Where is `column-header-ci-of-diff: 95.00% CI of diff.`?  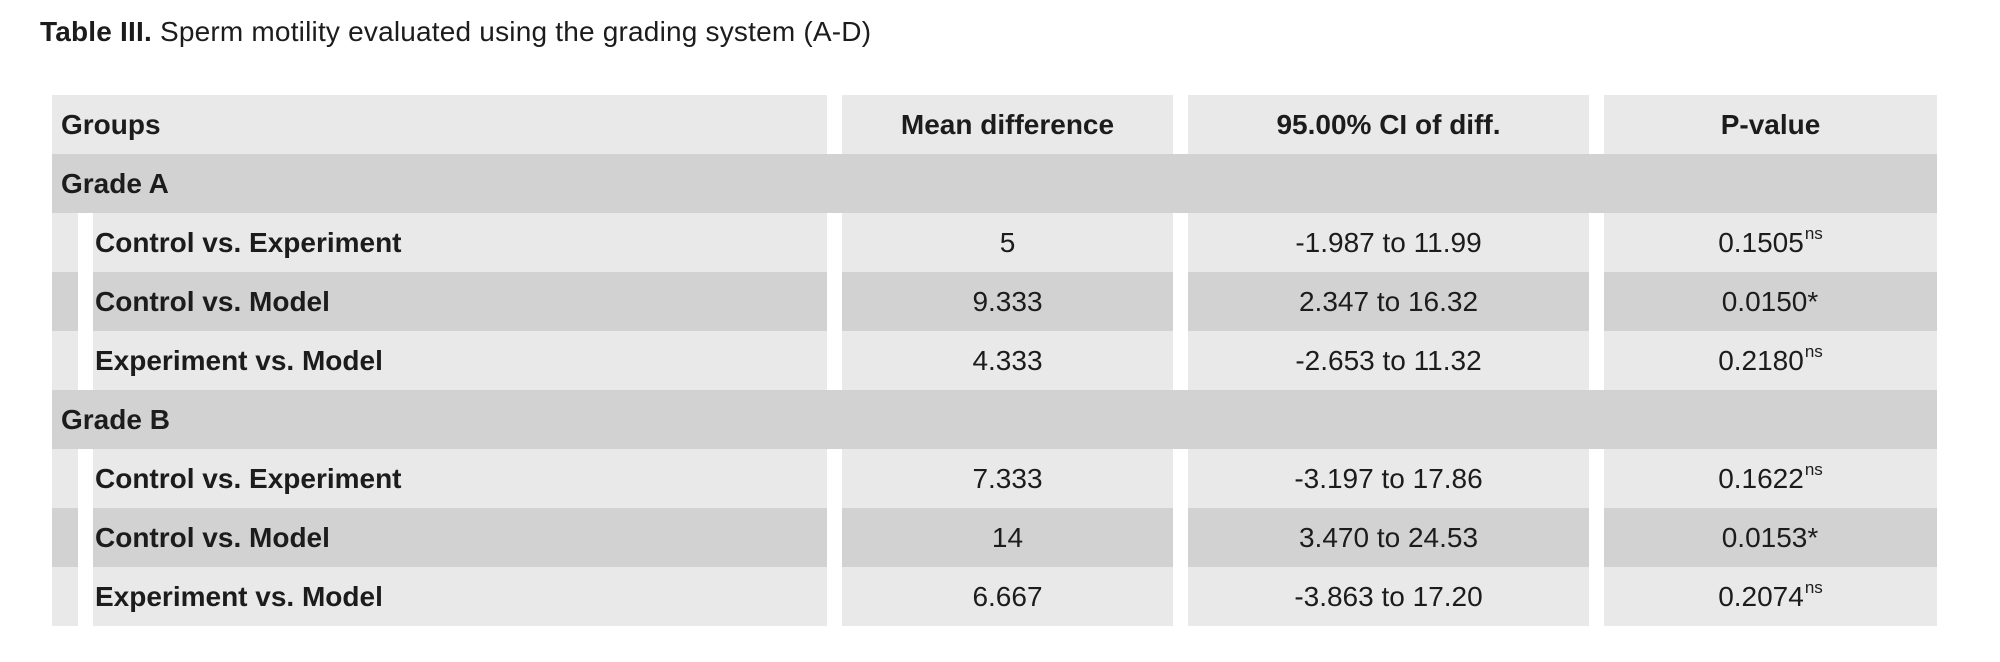
column-header-ci-of-diff: 95.00% CI of diff. is located at coordinates (1388, 124).